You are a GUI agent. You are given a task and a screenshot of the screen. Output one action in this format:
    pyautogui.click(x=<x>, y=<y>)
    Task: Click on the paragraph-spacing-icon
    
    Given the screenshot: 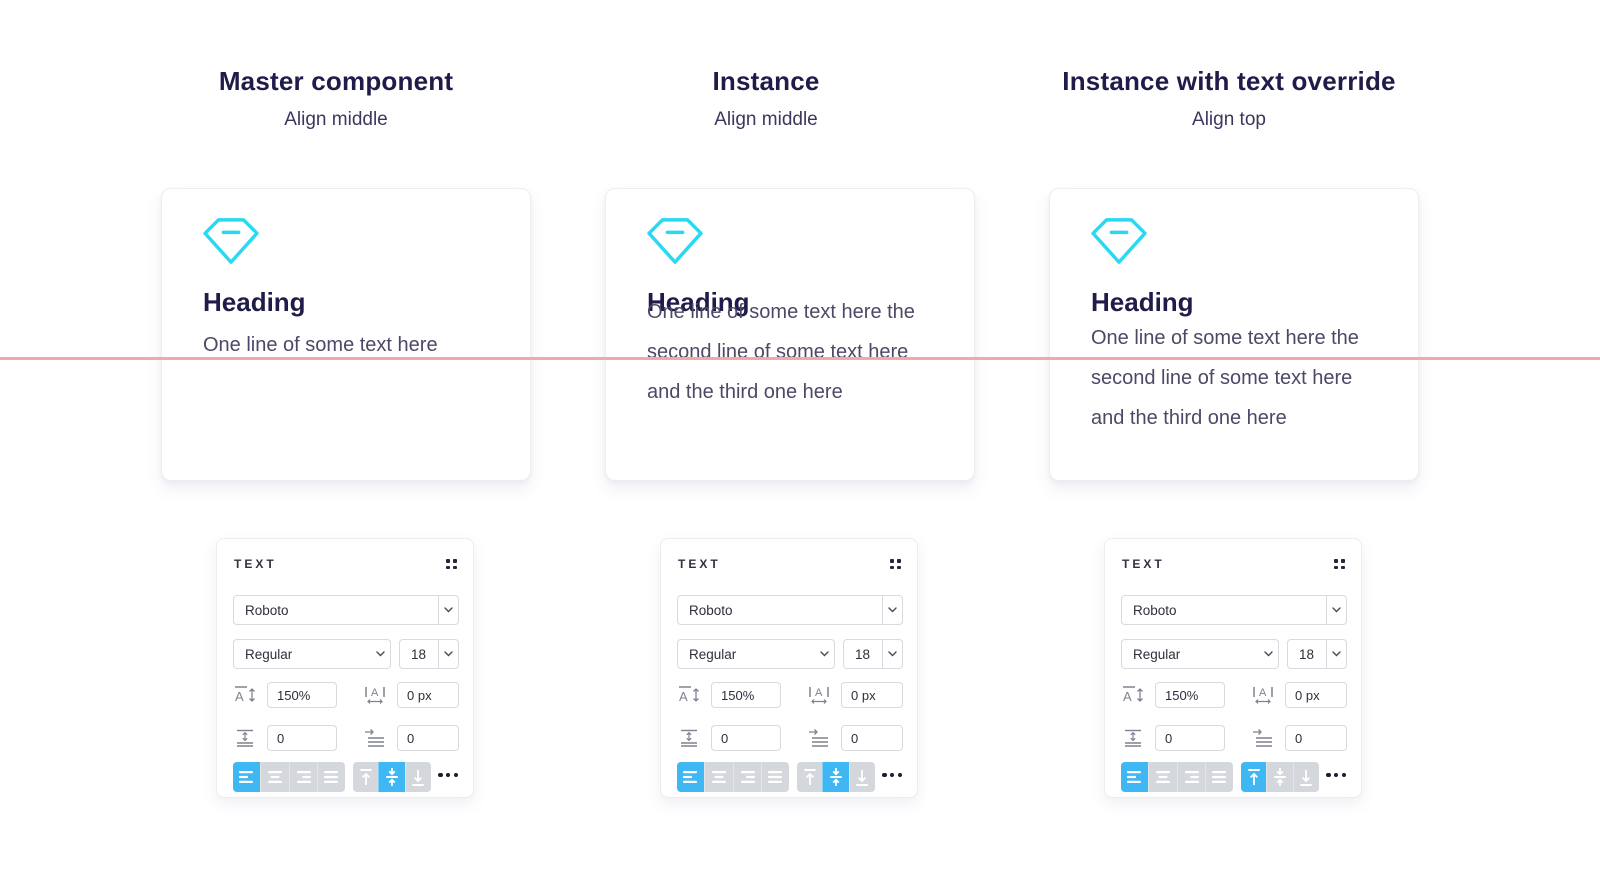 What is the action you would take?
    pyautogui.click(x=245, y=738)
    